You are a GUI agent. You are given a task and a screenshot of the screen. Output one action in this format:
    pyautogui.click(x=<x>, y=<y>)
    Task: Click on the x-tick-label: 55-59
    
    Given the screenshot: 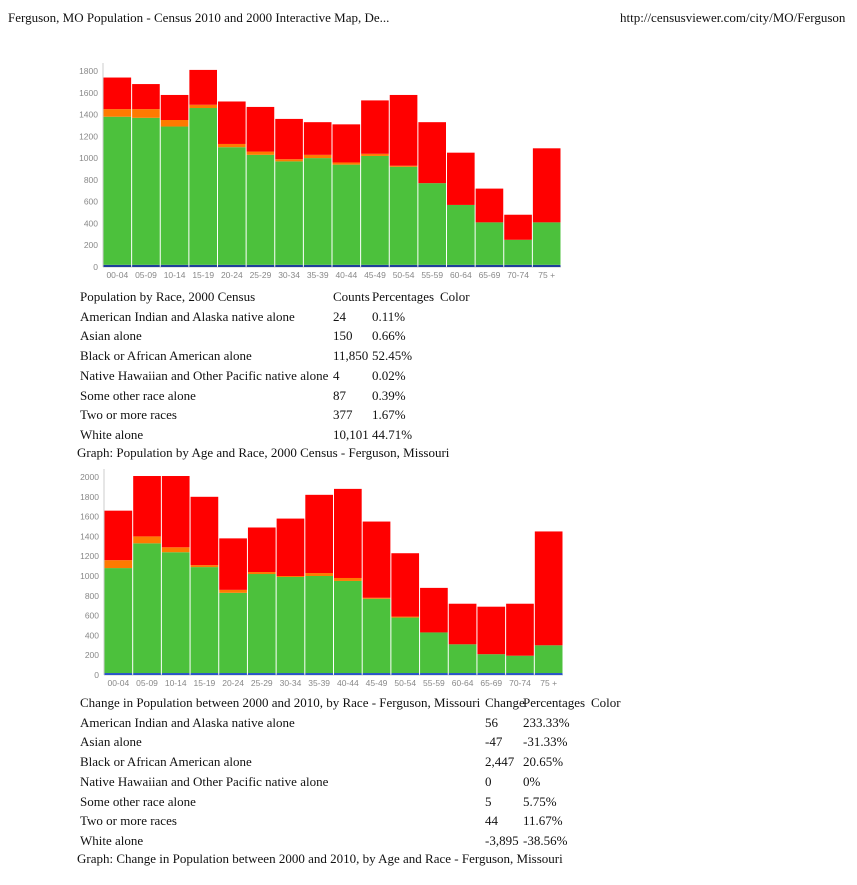 What is the action you would take?
    pyautogui.click(x=434, y=683)
    